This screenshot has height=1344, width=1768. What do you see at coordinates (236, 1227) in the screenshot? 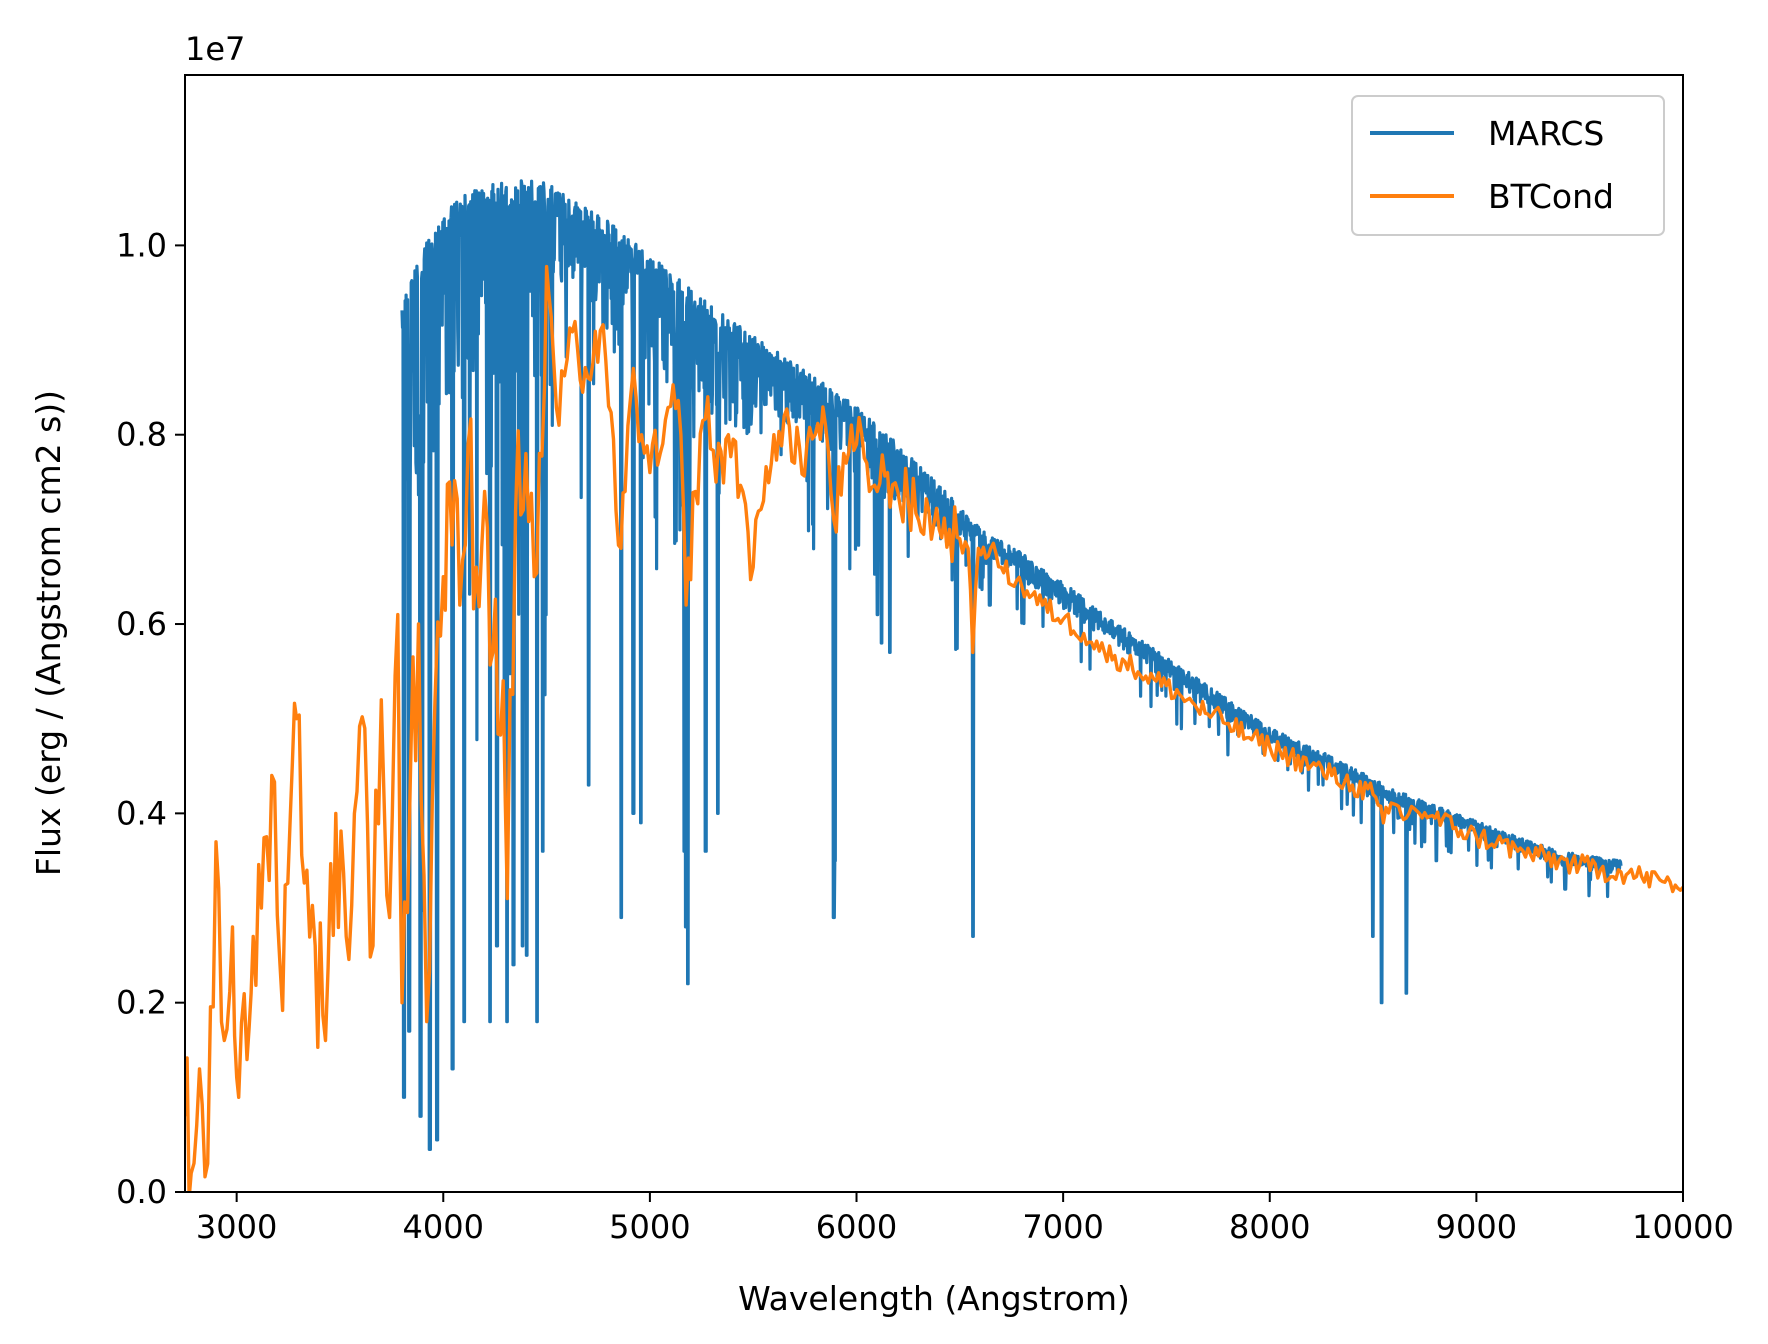
I see `x-tick-label: 3000` at bounding box center [236, 1227].